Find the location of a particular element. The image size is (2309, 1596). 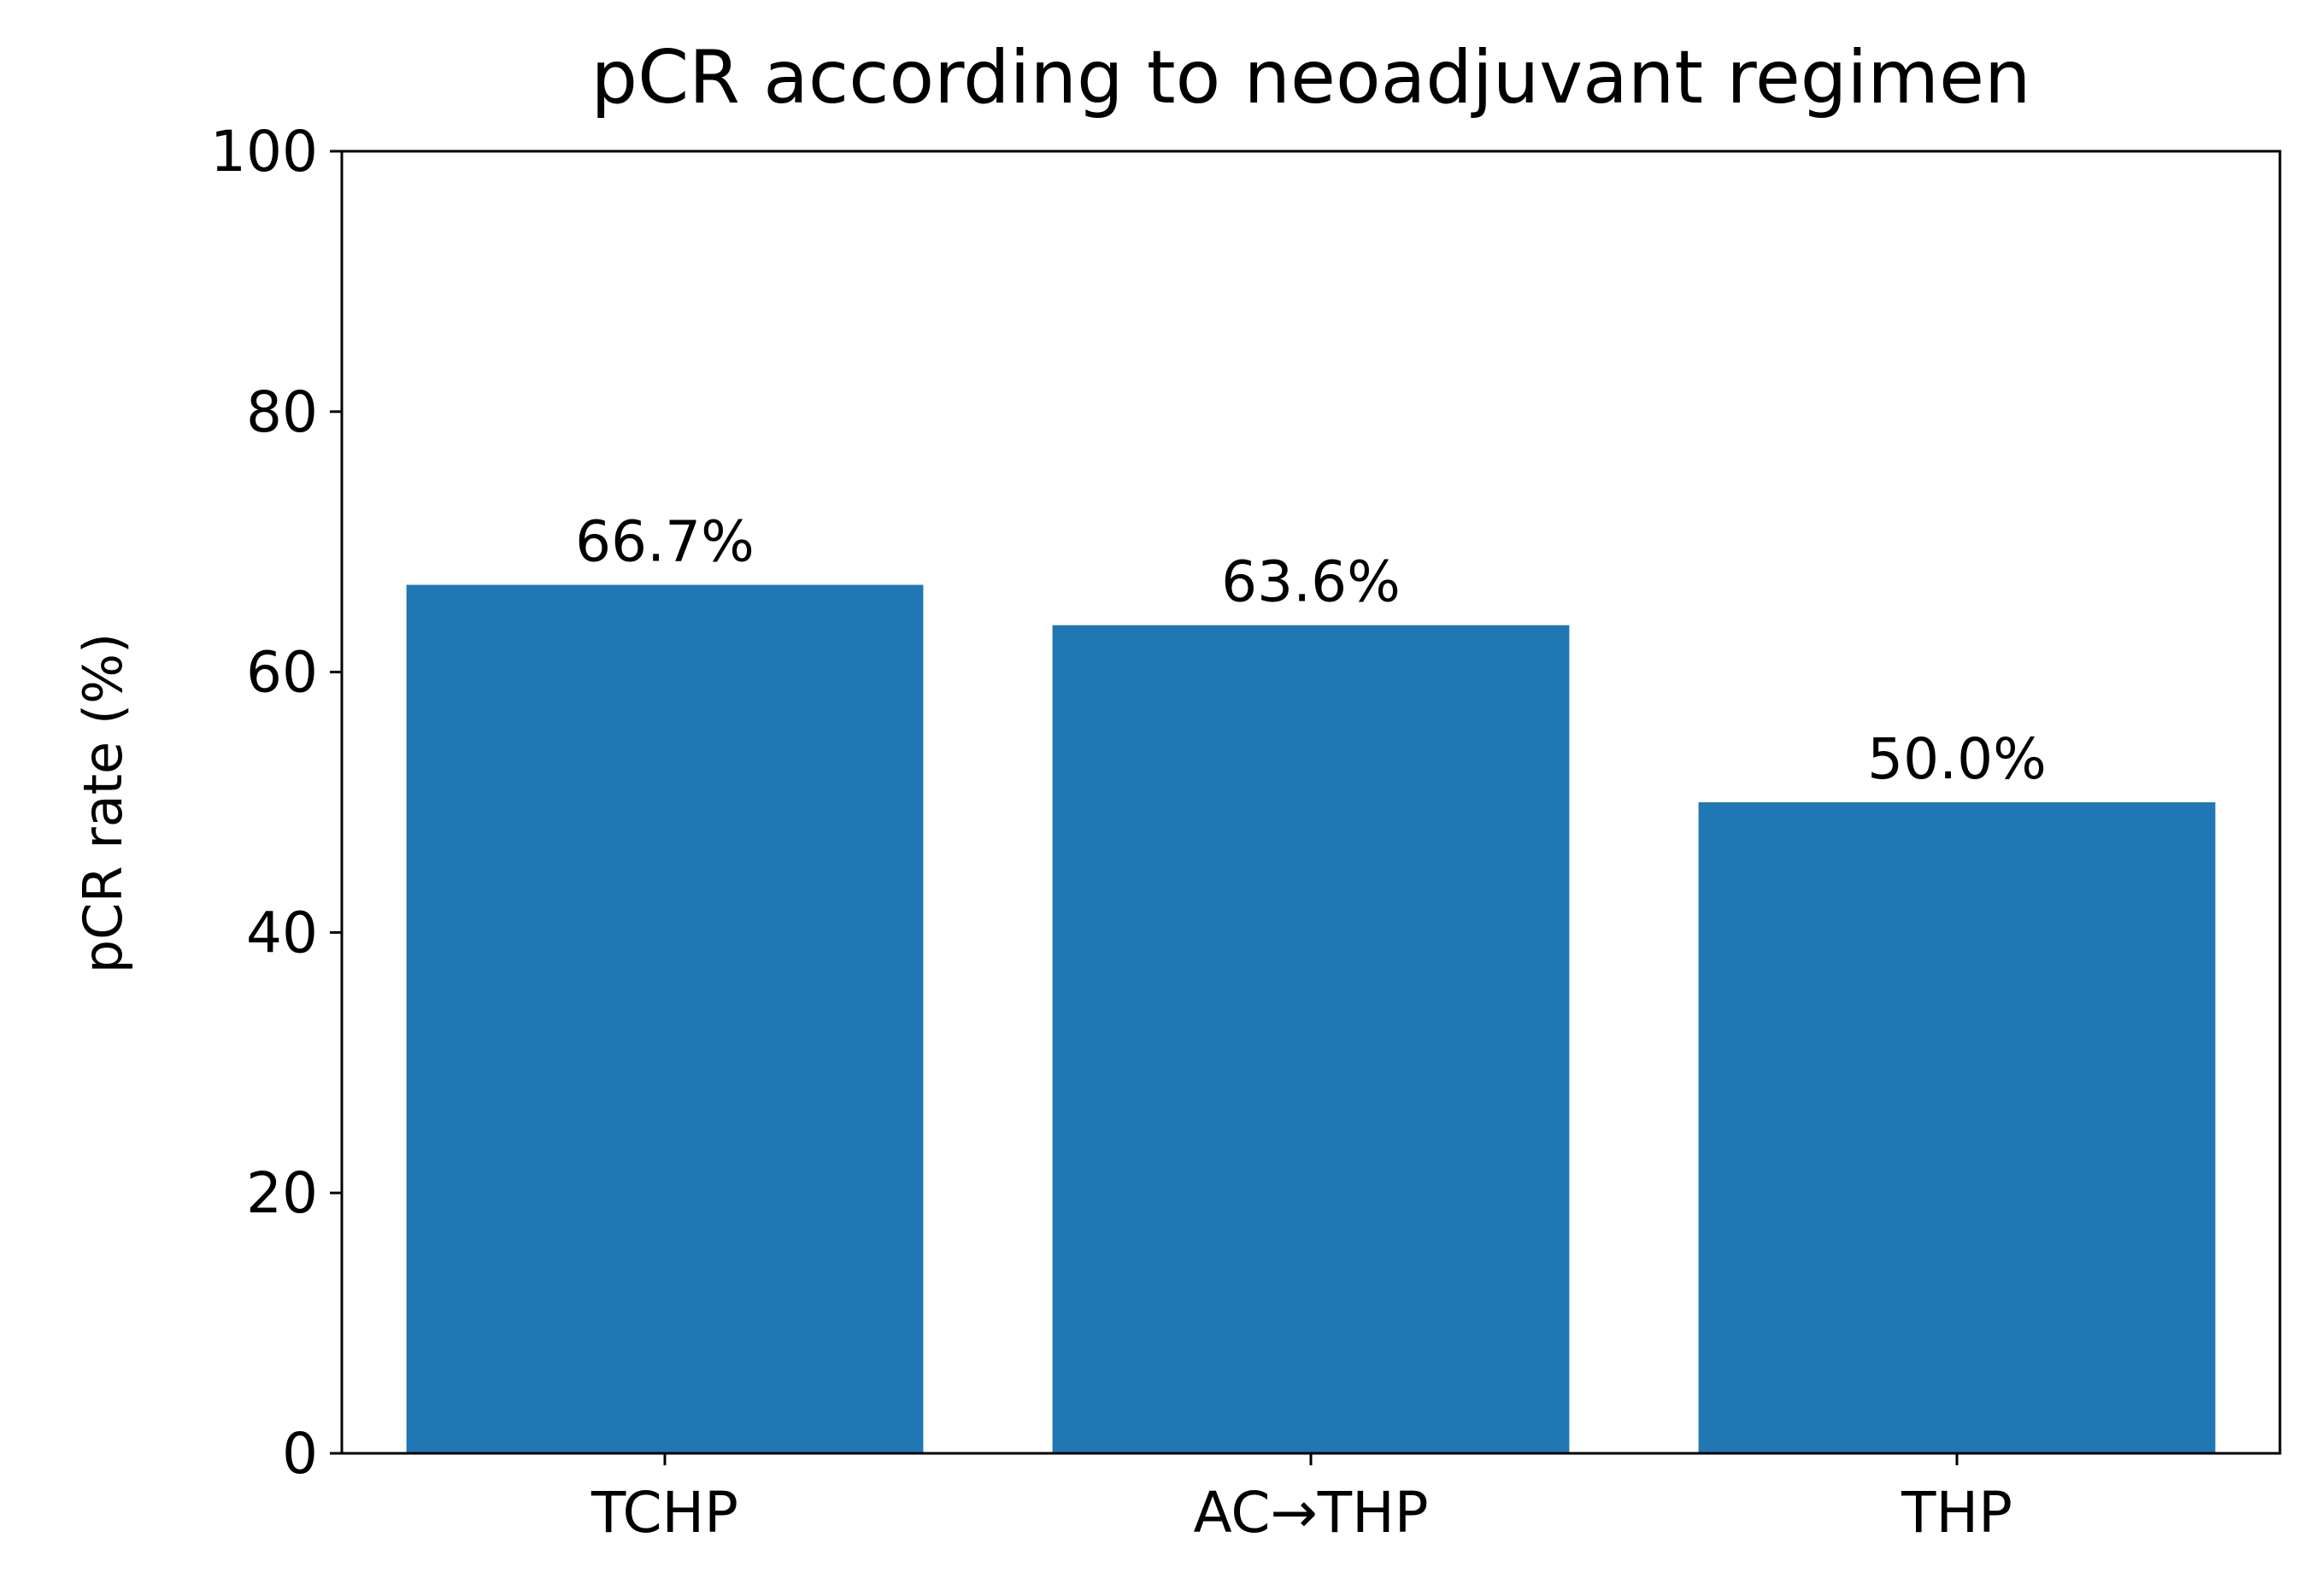

y-tick-label-20: 20 is located at coordinates (282, 1193).